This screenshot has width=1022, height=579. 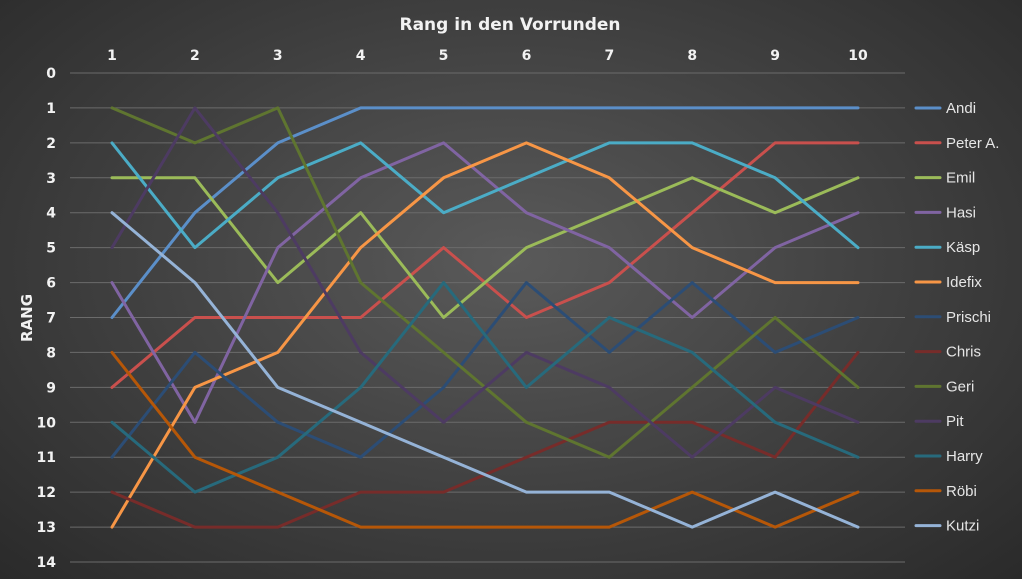 I want to click on x-tick-label: 4, so click(x=361, y=56).